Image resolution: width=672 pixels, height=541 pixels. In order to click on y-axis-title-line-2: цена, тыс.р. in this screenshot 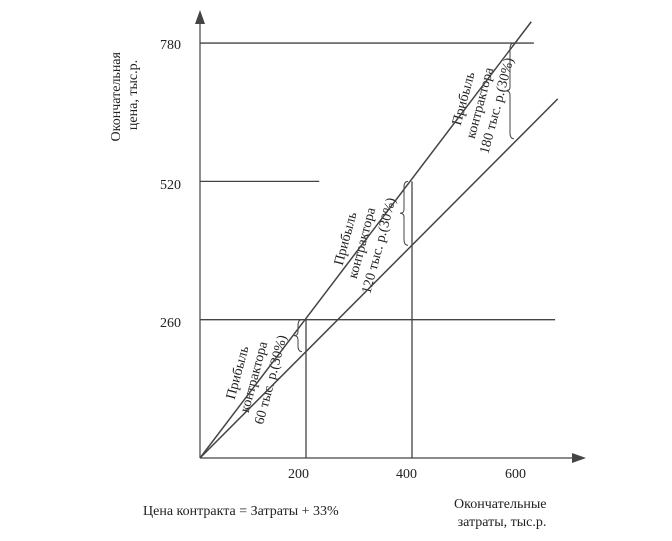, I will do `click(133, 95)`.